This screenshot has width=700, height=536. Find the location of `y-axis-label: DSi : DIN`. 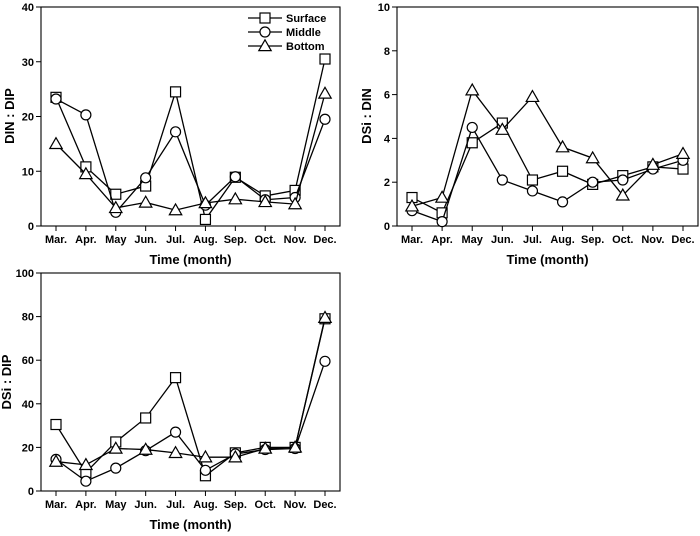

y-axis-label: DSi : DIN is located at coordinates (366, 116).